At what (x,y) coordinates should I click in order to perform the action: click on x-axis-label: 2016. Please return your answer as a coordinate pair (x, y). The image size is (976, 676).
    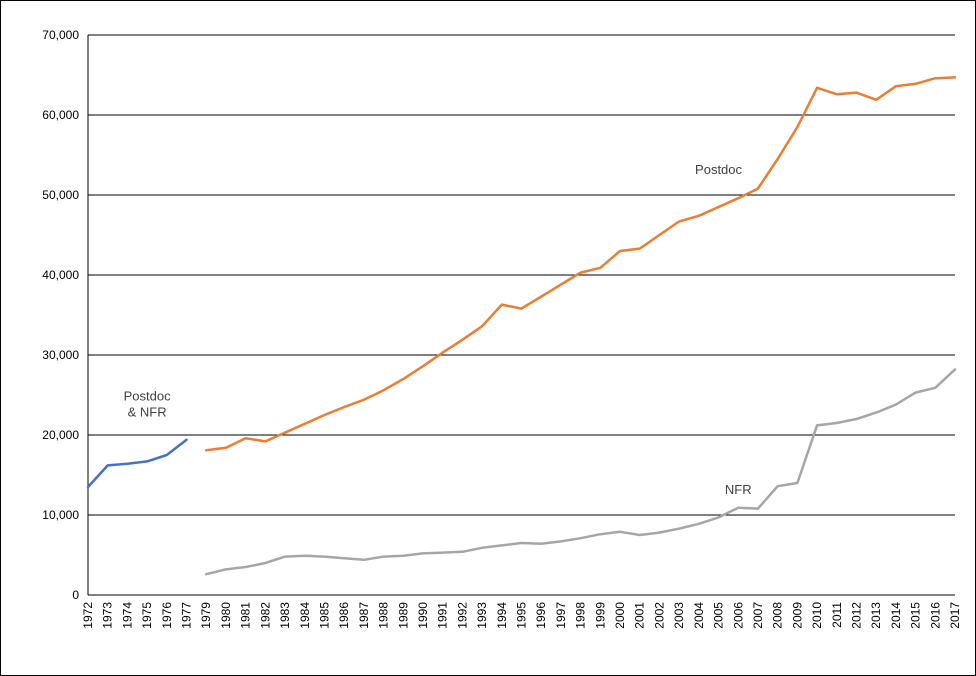
    Looking at the image, I should click on (935, 615).